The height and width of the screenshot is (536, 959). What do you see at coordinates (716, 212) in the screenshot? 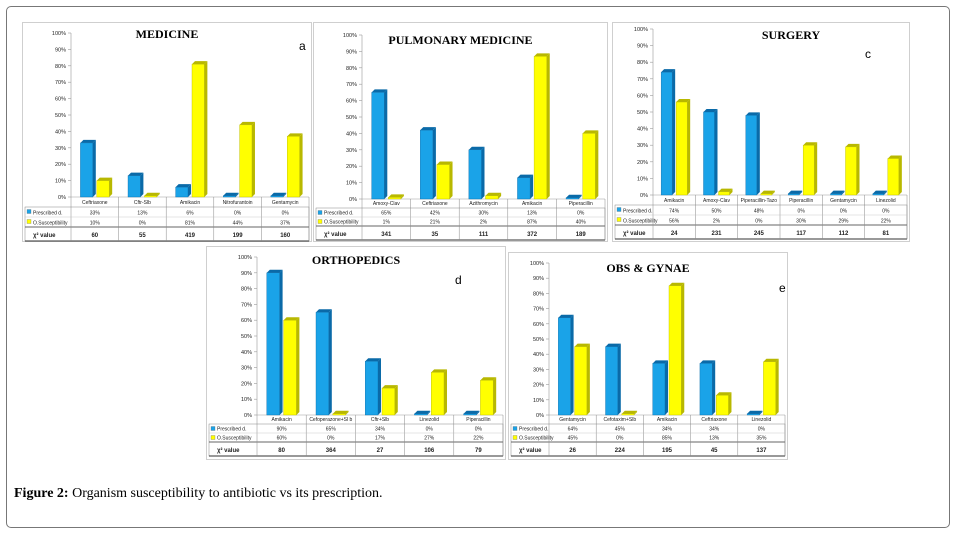
I see `data-label: 50%` at bounding box center [716, 212].